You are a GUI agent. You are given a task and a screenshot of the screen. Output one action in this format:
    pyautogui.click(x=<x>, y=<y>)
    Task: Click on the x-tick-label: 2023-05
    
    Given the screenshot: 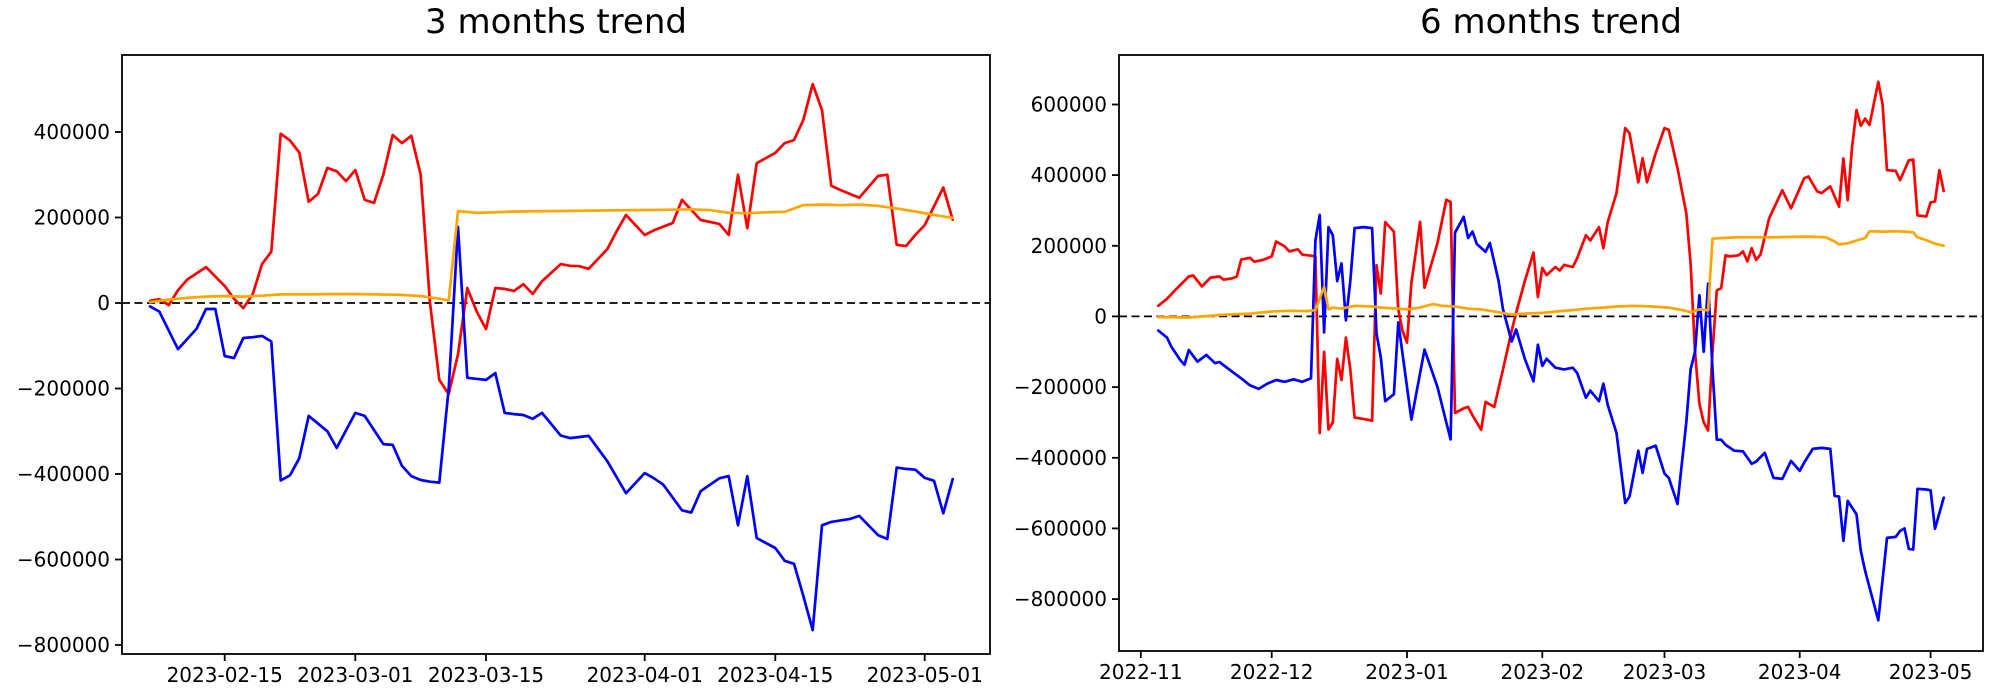 What is the action you would take?
    pyautogui.click(x=1931, y=672)
    